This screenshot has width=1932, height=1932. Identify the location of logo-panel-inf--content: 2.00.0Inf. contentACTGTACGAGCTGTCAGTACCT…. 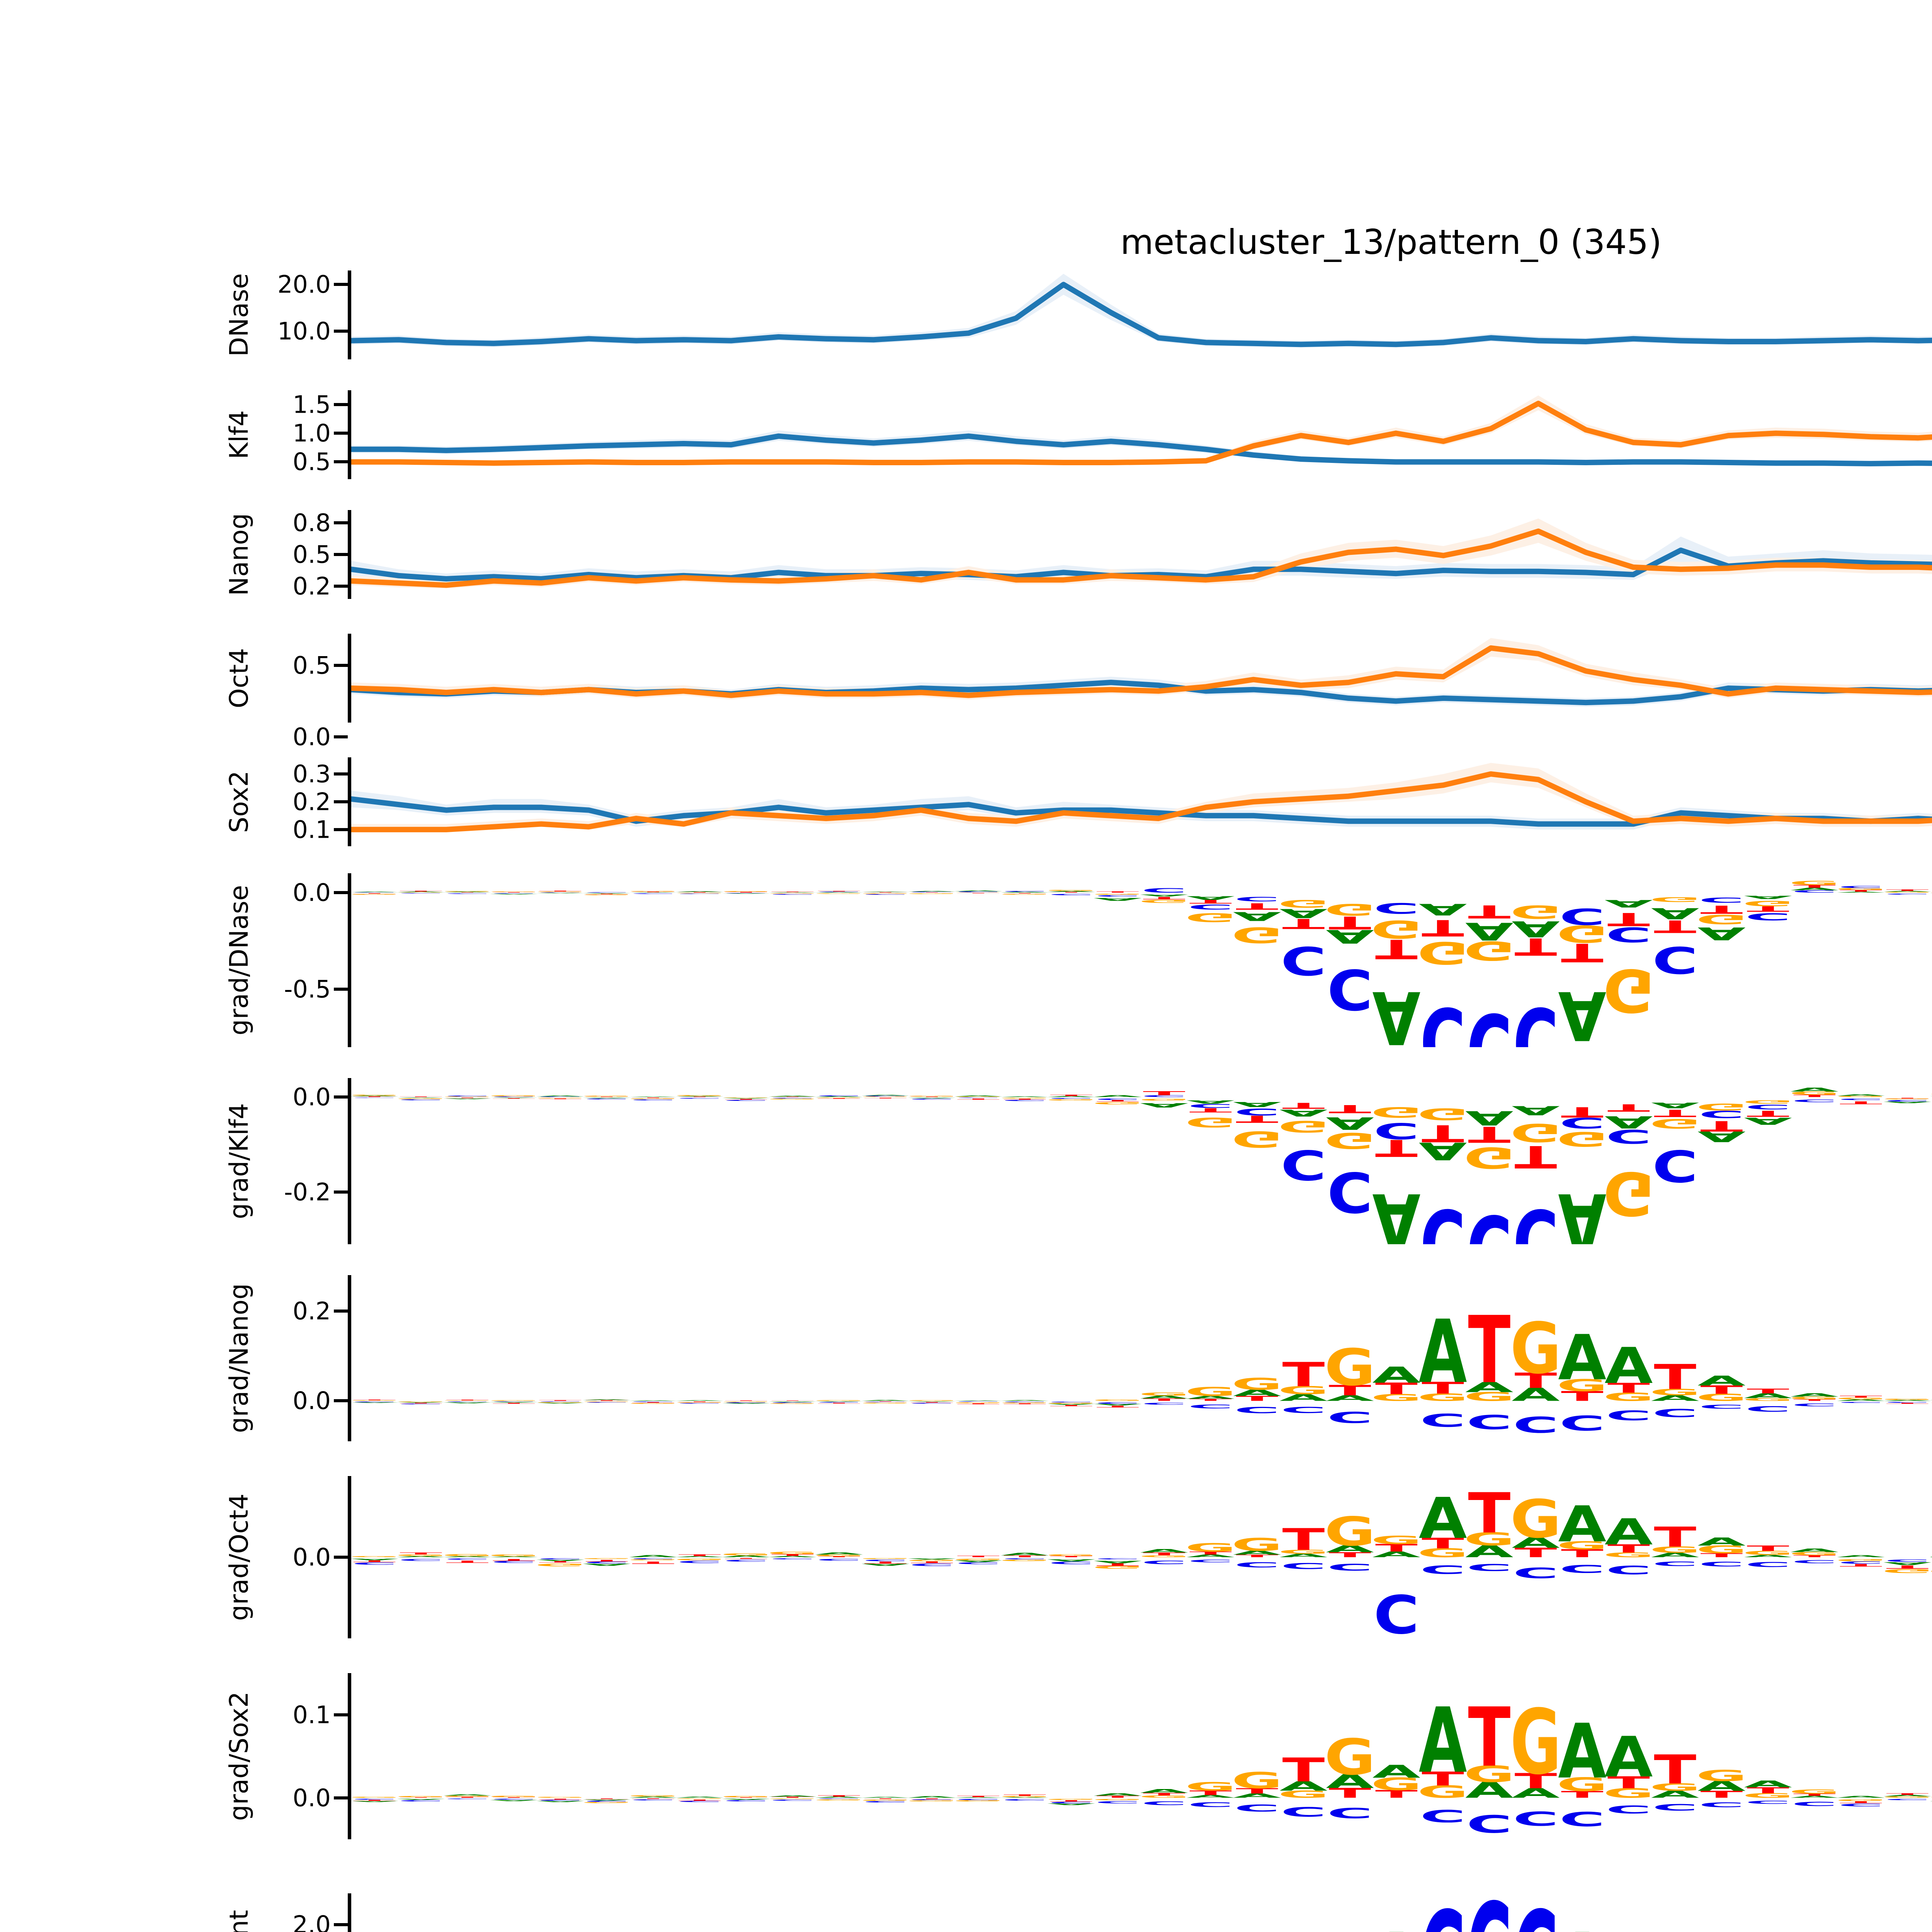
(1078, 1913).